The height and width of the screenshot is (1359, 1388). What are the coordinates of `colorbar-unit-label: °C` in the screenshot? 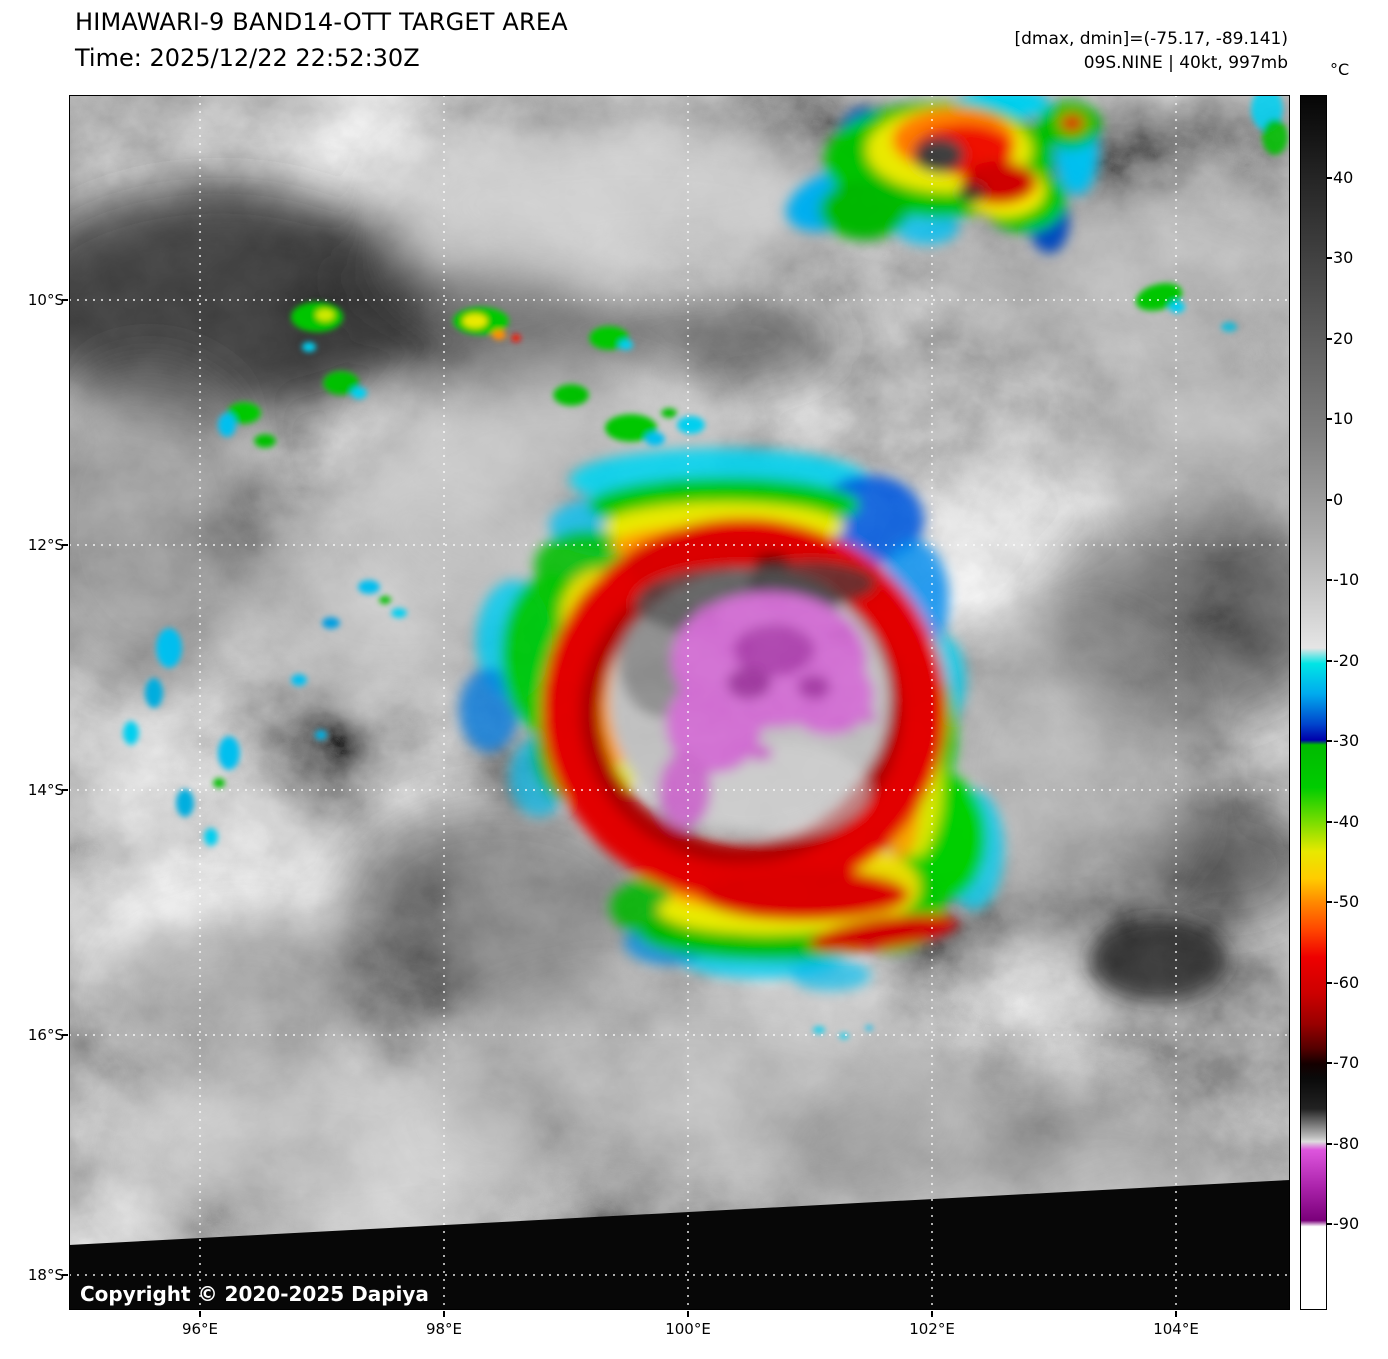 It's located at (1340, 69).